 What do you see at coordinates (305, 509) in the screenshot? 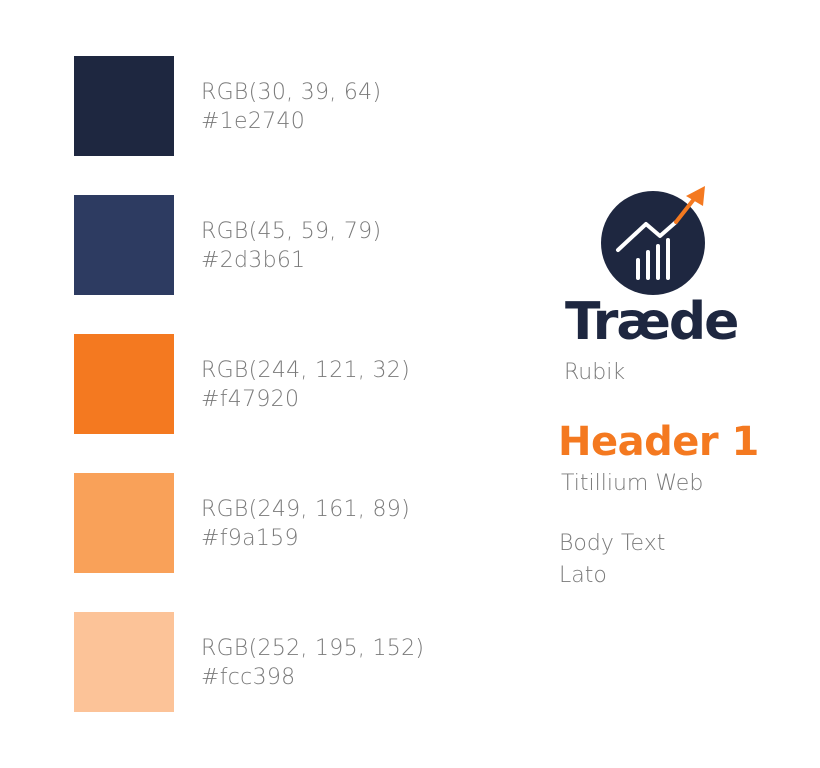
I see `swatch-rgb: RGB(249, 161, 89)` at bounding box center [305, 509].